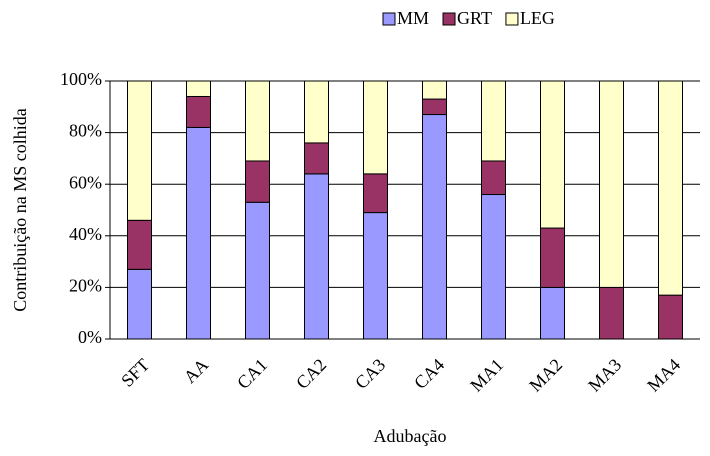 The width and height of the screenshot is (710, 456). I want to click on x-tick-label: CA1, so click(252, 374).